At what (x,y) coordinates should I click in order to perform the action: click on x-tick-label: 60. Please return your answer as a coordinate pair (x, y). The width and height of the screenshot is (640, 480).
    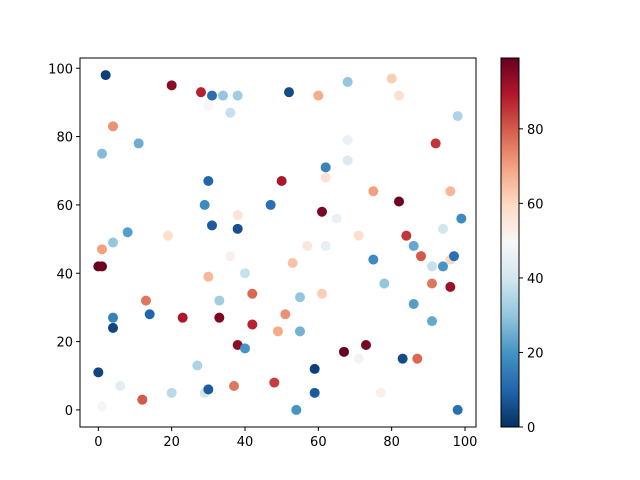
    Looking at the image, I should click on (318, 442).